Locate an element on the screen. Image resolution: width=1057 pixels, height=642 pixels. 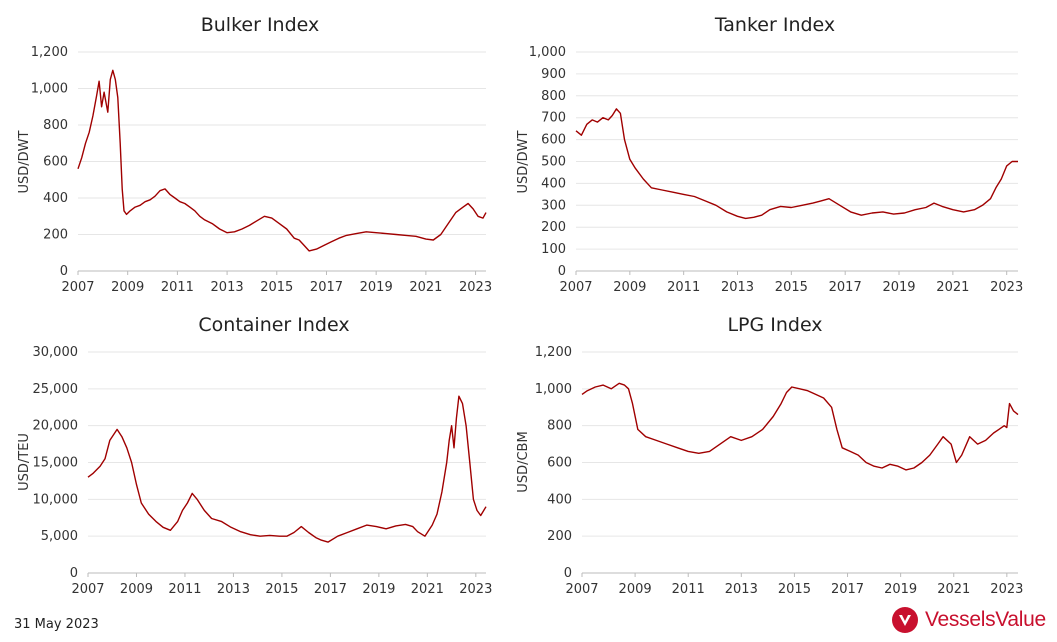
bulker-index-xtick-label: 2009 is located at coordinates (127, 287).